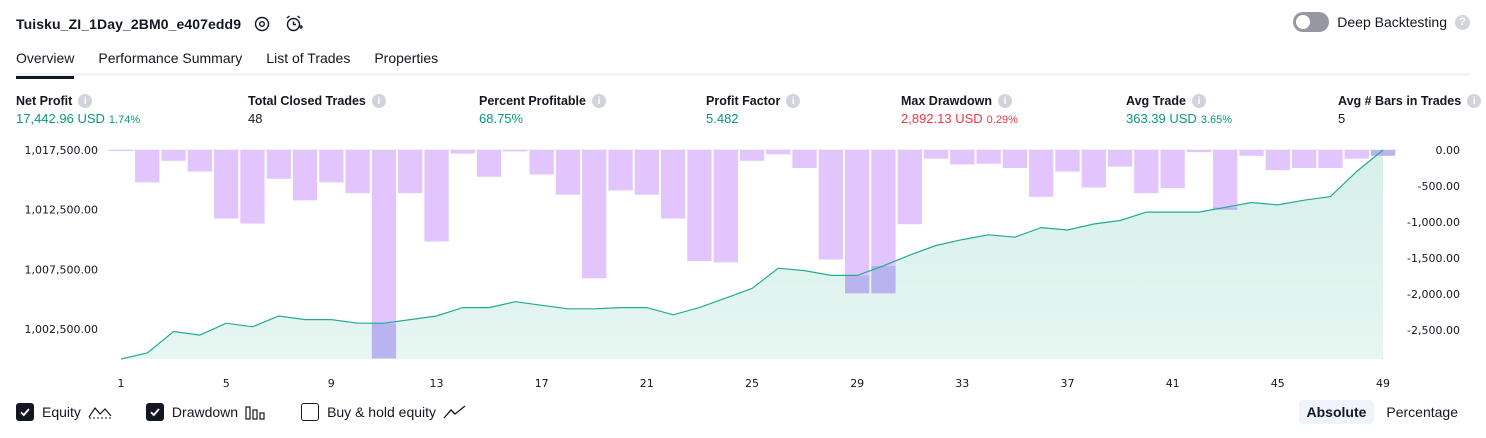  What do you see at coordinates (406, 58) in the screenshot?
I see `tab-properties: Properties` at bounding box center [406, 58].